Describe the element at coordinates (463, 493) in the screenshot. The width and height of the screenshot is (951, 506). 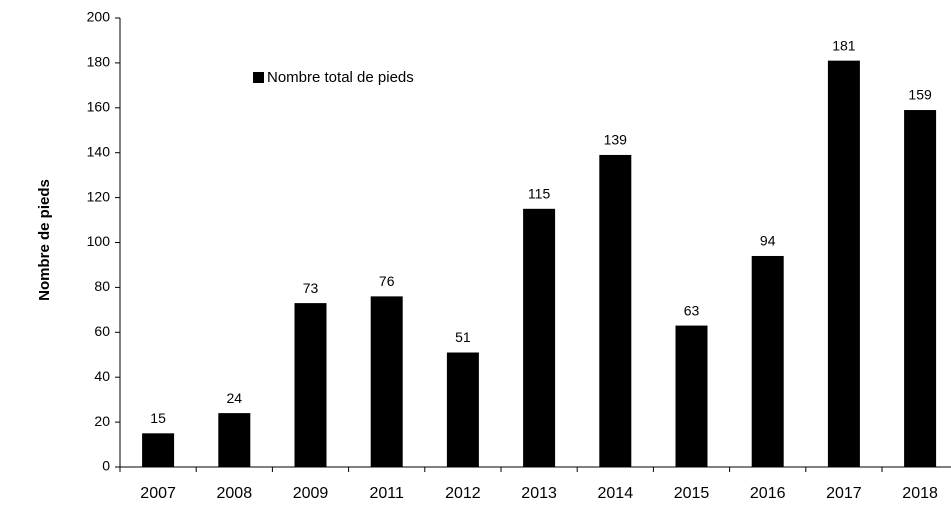
I see `x-tick-label: 2012` at that location.